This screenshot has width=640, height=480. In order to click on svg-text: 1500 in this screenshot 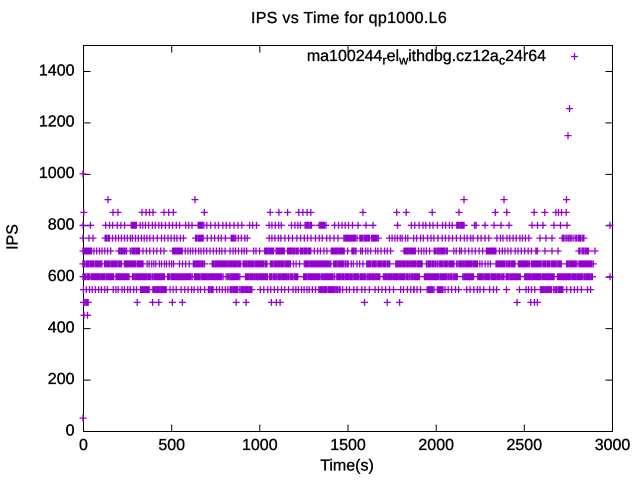, I will do `click(348, 445)`.